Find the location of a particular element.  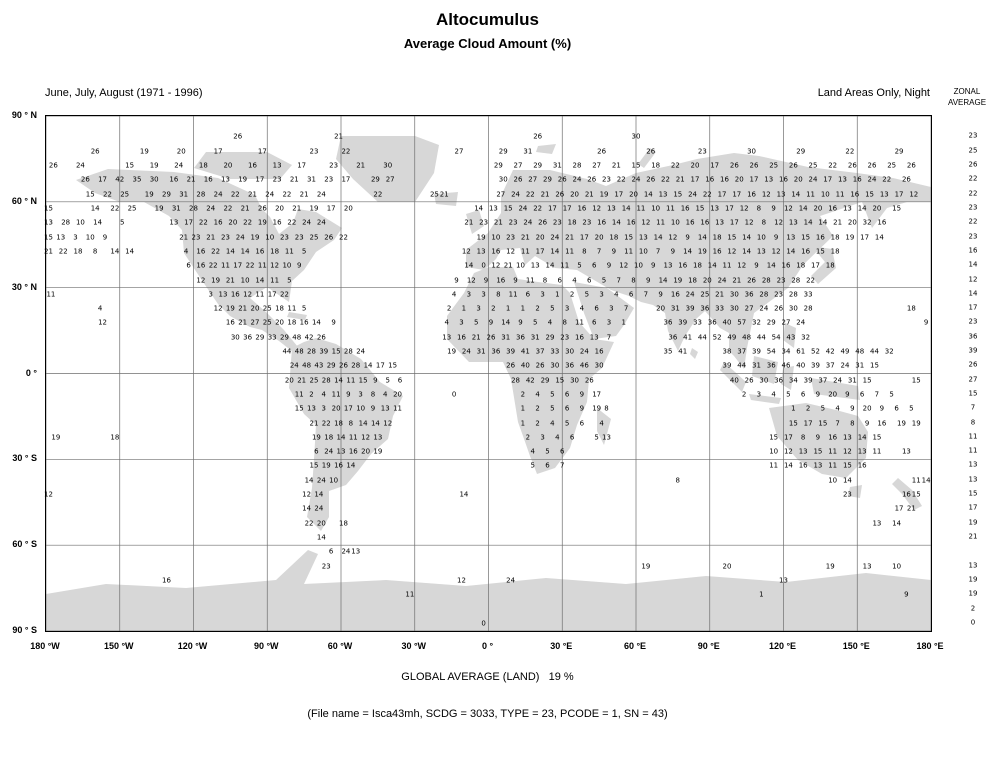

longitude-tick-label: 150 °E is located at coordinates (856, 646).